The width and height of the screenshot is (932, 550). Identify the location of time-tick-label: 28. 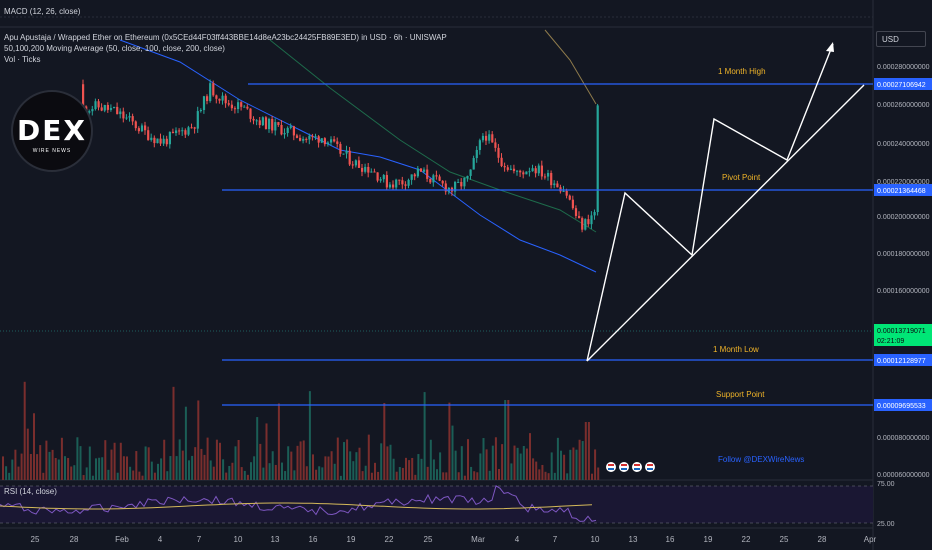
(822, 539).